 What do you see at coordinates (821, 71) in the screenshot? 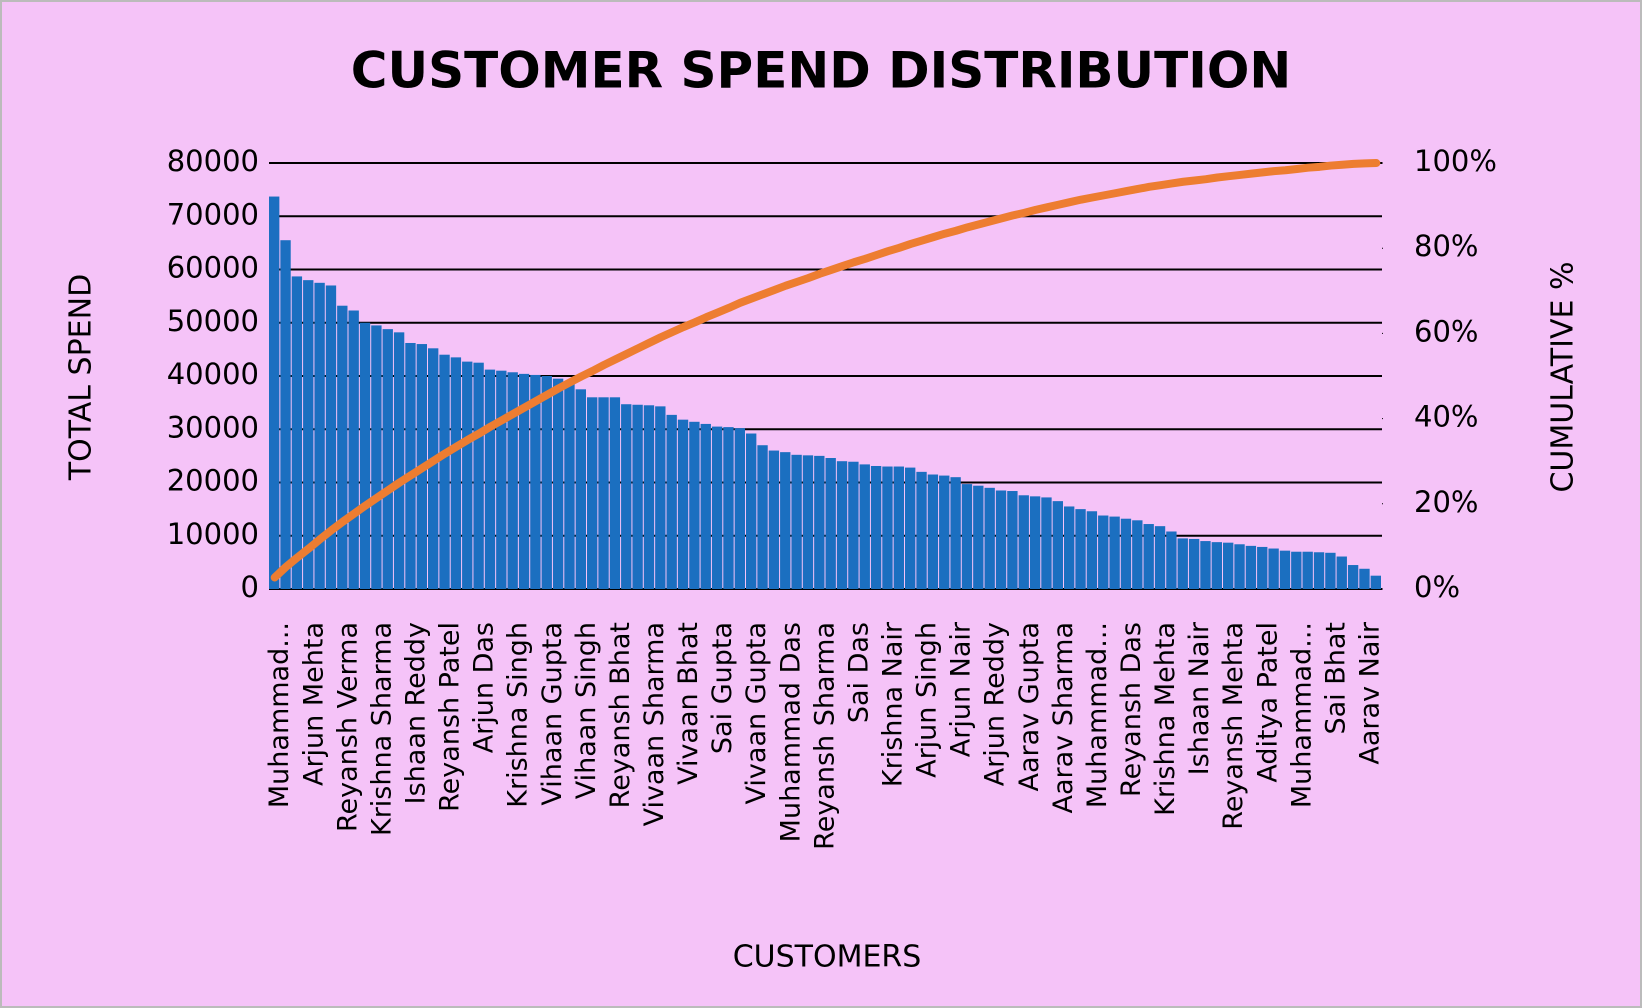
I see `chart-title: CUSTOMER SPEND DISTRIBUTION` at bounding box center [821, 71].